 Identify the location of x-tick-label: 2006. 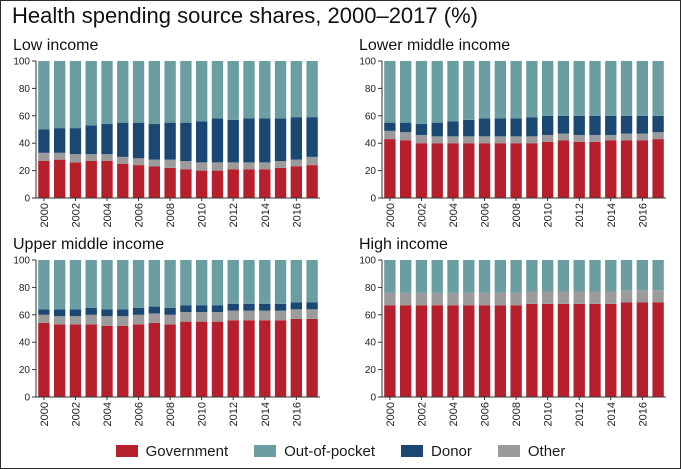
(486, 215).